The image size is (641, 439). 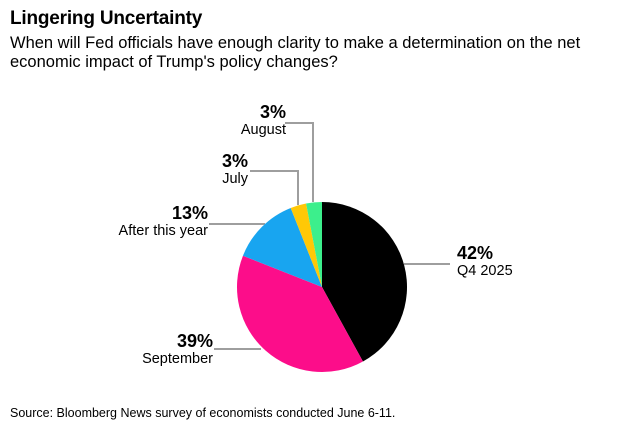 What do you see at coordinates (299, 162) in the screenshot?
I see `leader-line-august` at bounding box center [299, 162].